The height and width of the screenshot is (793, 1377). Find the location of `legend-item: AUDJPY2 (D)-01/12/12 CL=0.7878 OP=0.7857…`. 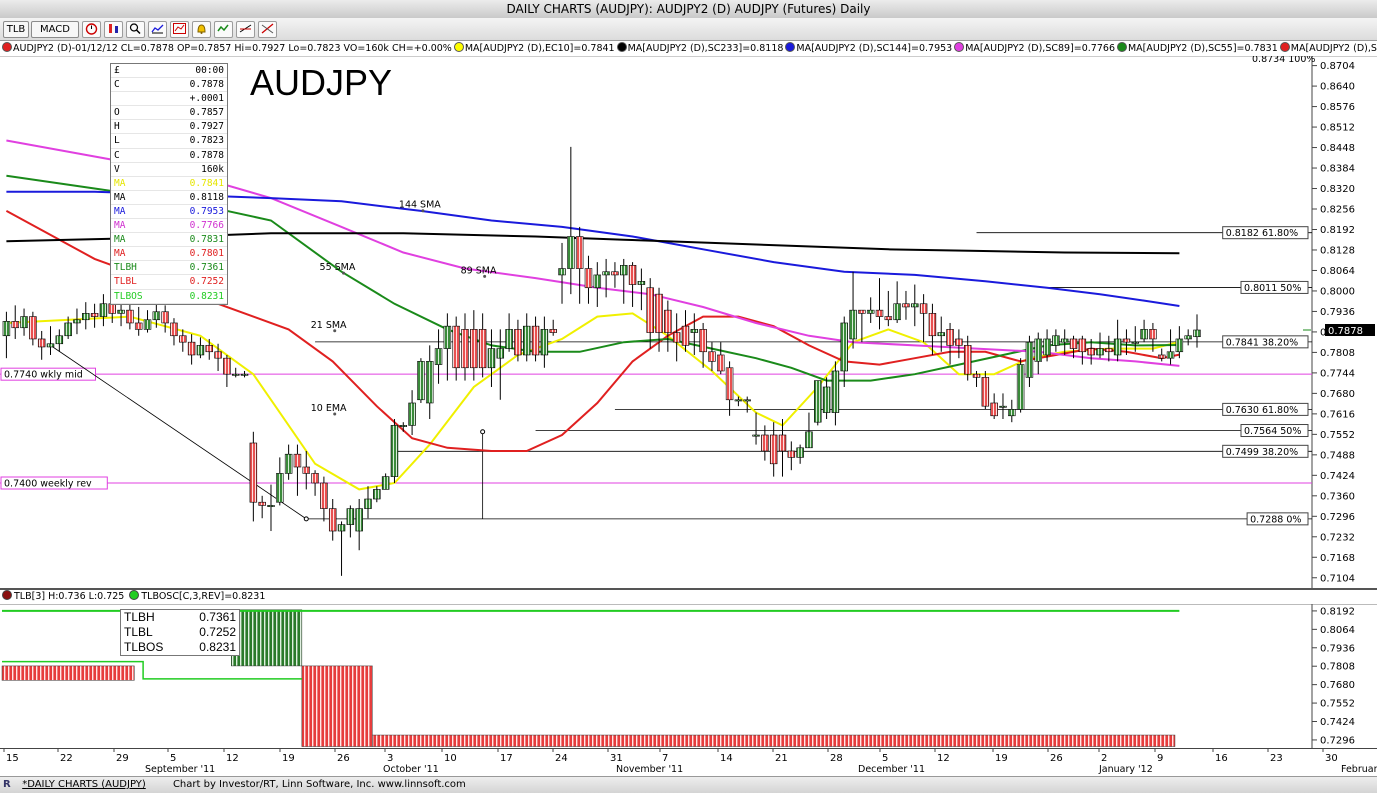

legend-item: AUDJPY2 (D)-01/12/12 CL=0.7878 OP=0.7857… is located at coordinates (232, 48).